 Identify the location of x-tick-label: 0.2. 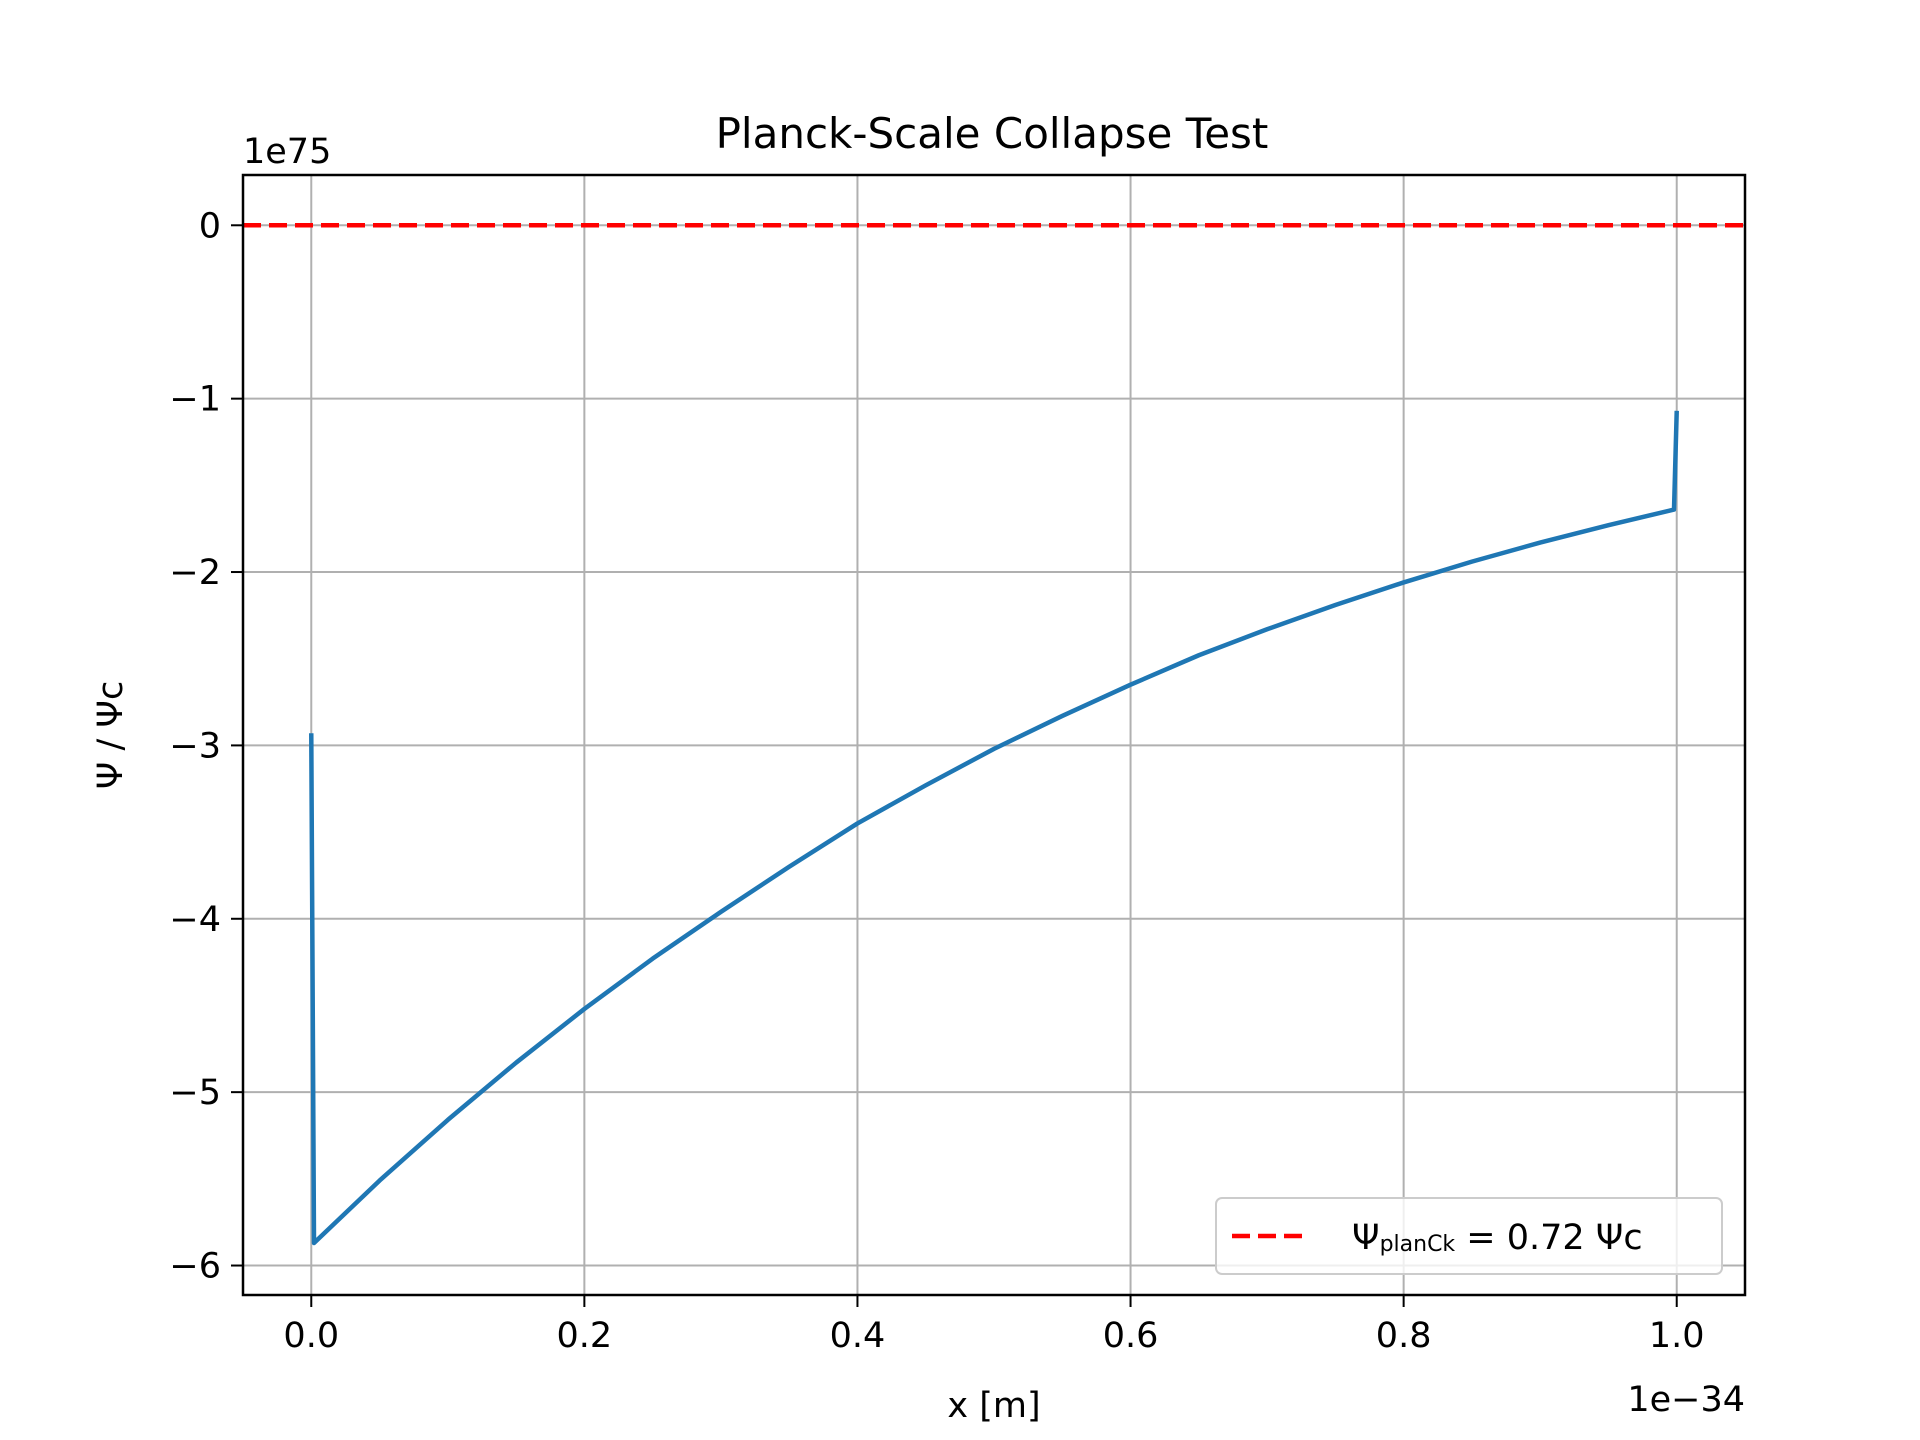
(585, 1336).